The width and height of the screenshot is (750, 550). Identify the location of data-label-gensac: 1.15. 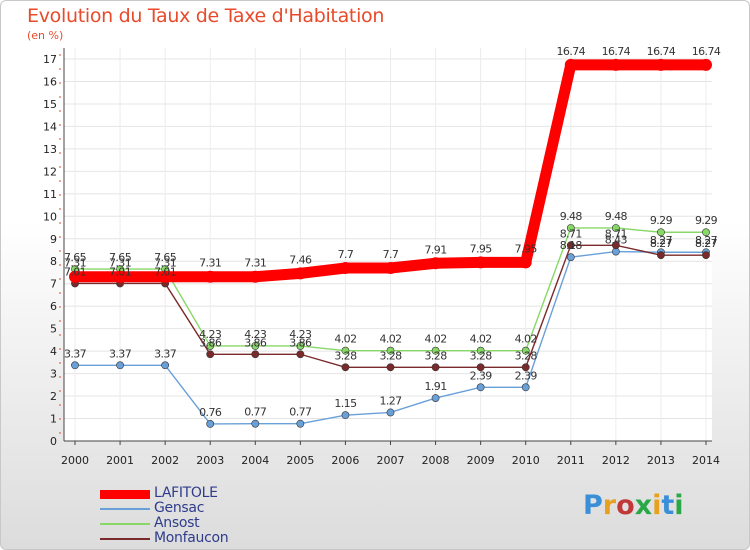
(345, 403).